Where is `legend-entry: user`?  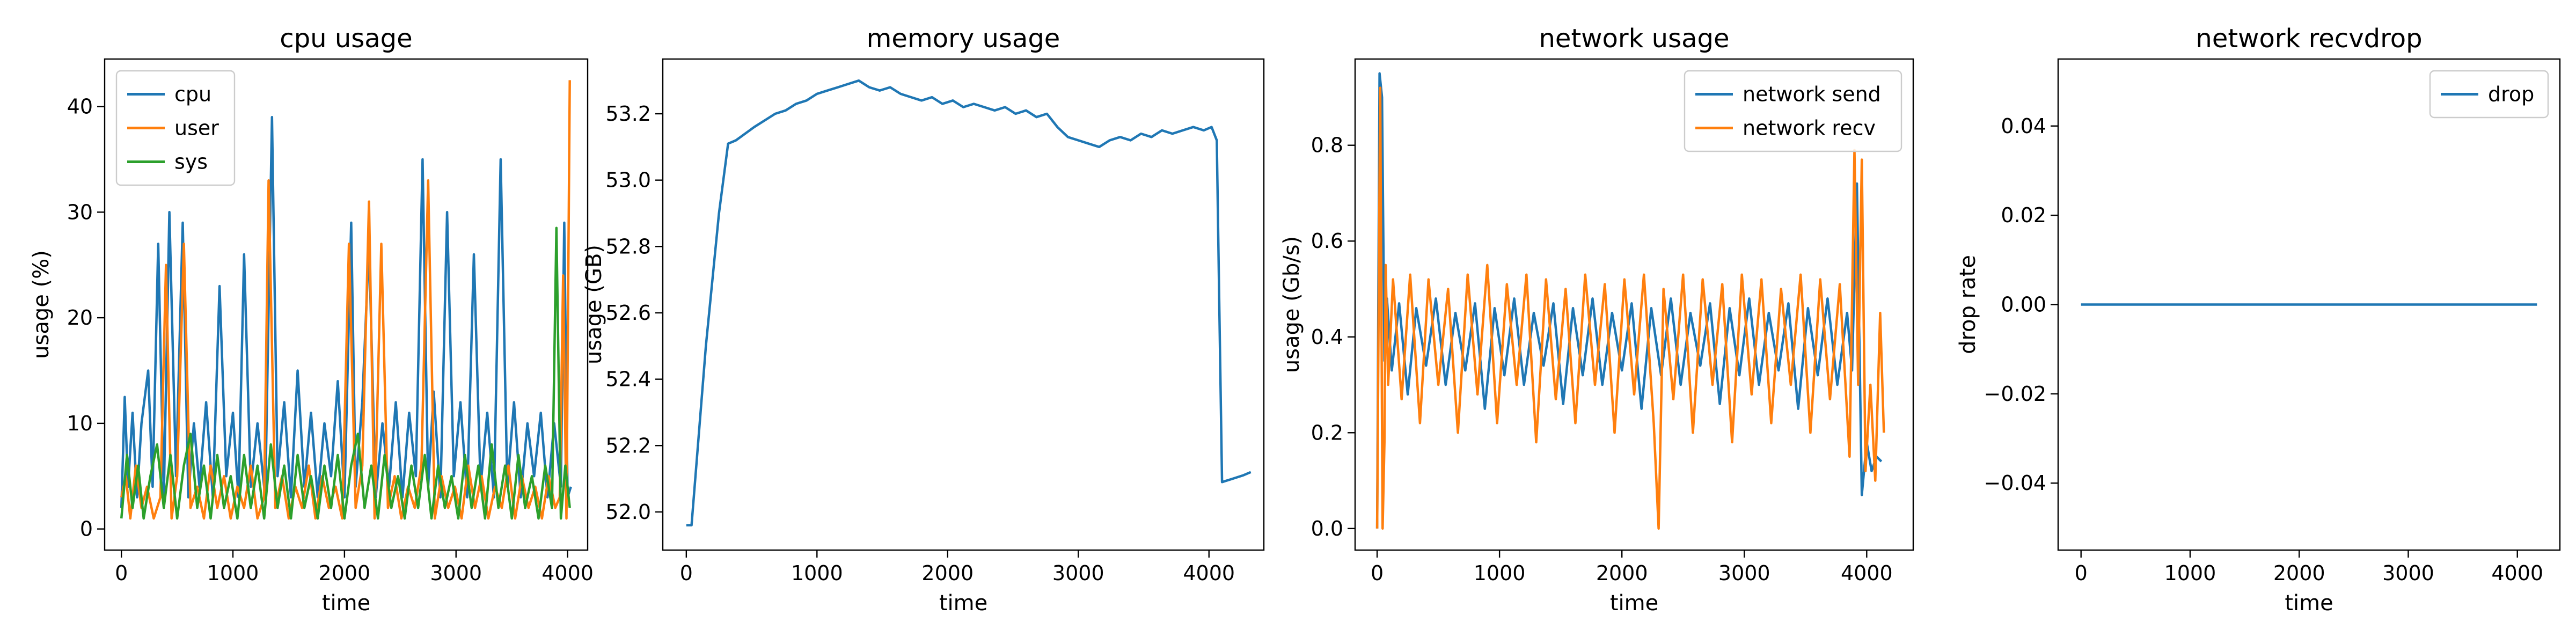 legend-entry: user is located at coordinates (196, 128).